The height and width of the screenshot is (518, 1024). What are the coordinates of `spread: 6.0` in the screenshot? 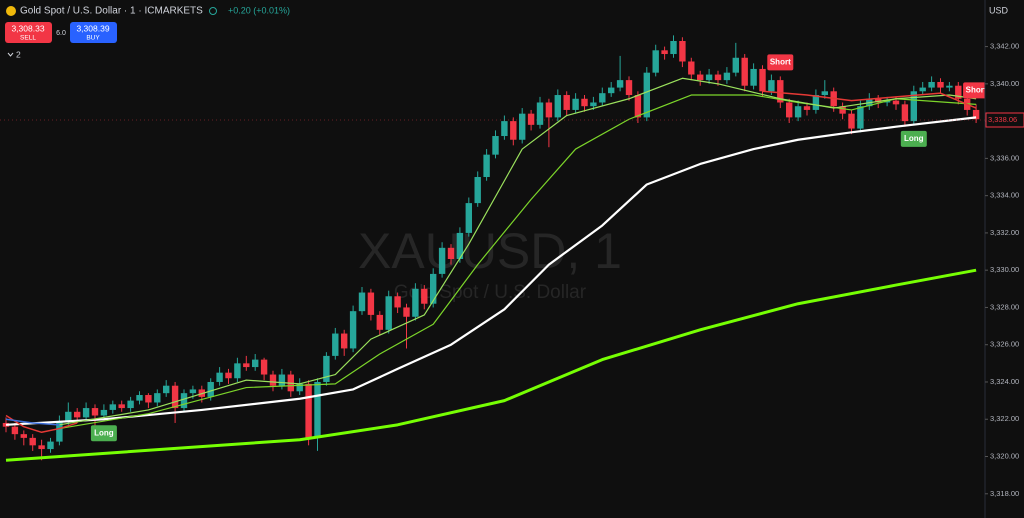 It's located at (61, 33).